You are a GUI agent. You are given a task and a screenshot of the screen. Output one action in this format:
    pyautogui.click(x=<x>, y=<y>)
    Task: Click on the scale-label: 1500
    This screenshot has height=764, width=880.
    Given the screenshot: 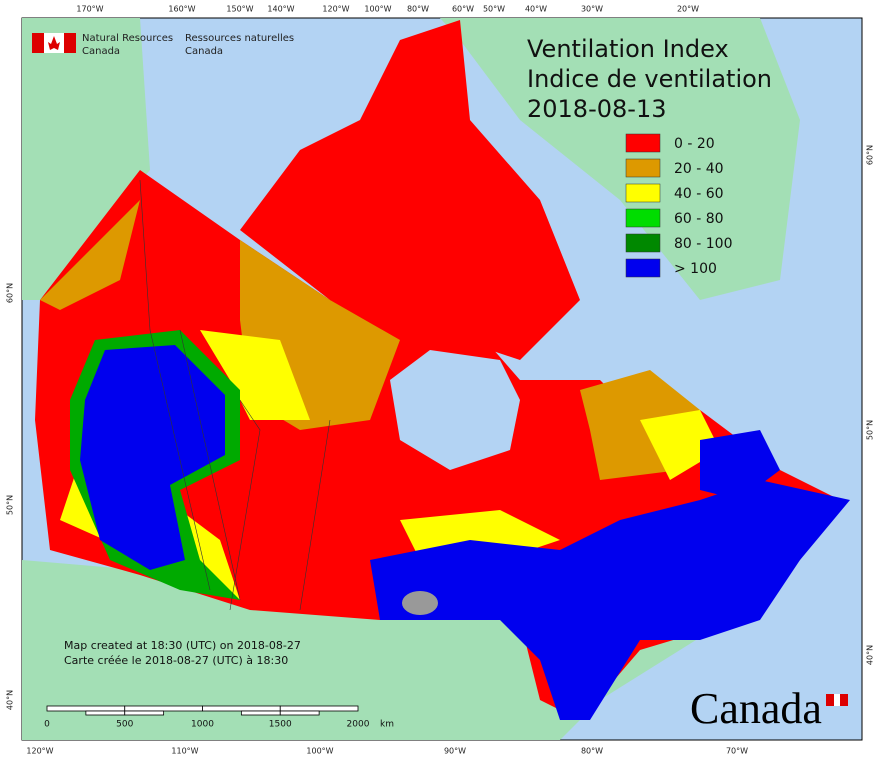 What is the action you would take?
    pyautogui.click(x=280, y=725)
    